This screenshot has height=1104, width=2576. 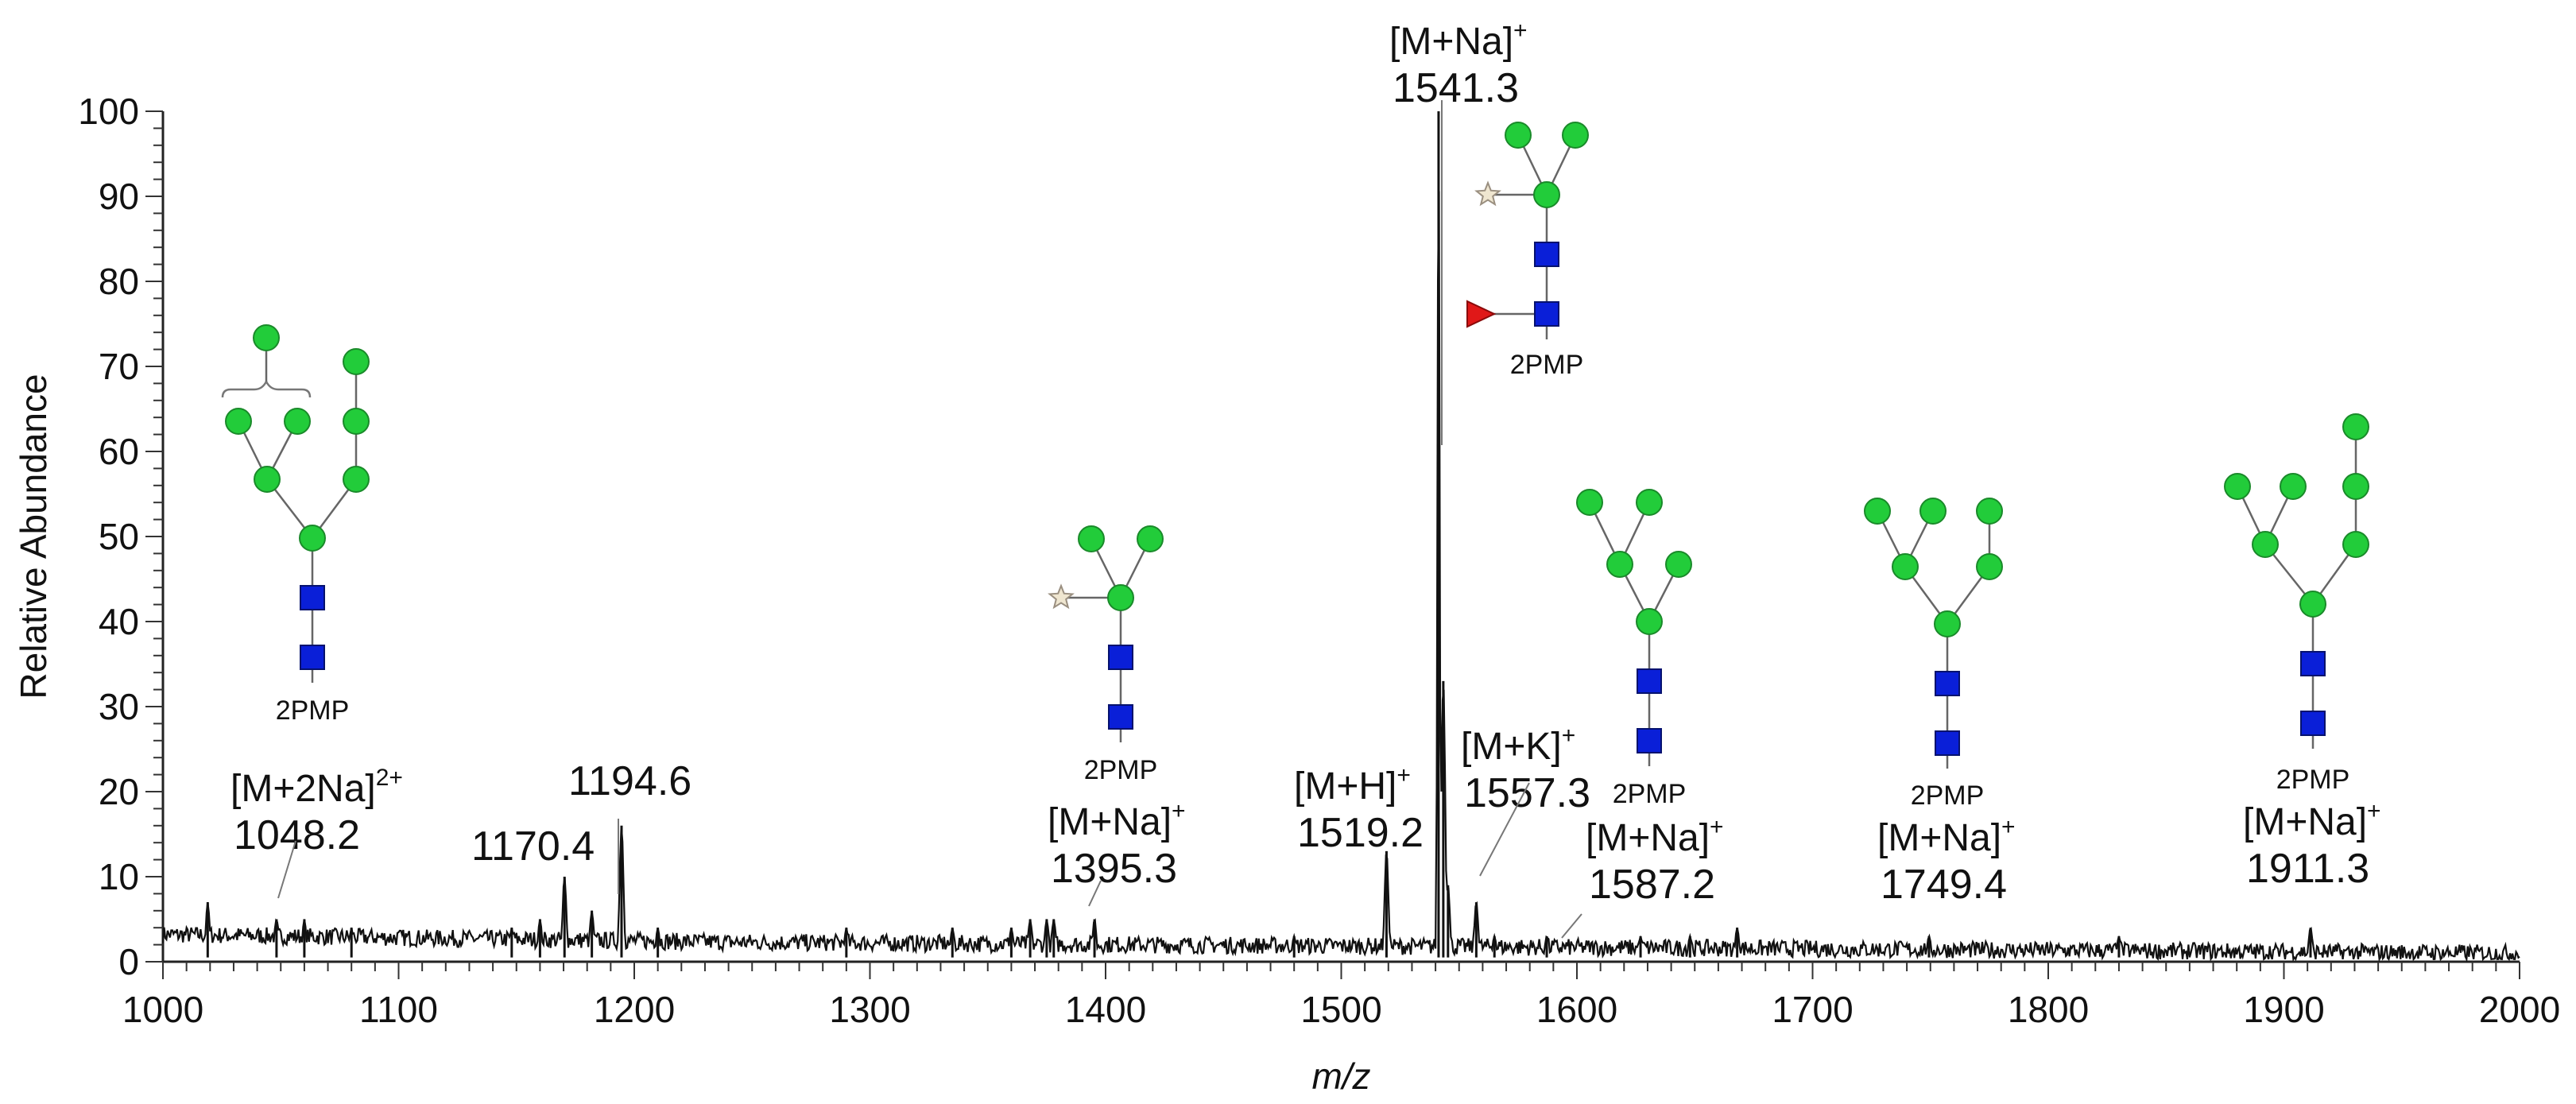 What do you see at coordinates (128, 961) in the screenshot?
I see `y-tick-label: 0` at bounding box center [128, 961].